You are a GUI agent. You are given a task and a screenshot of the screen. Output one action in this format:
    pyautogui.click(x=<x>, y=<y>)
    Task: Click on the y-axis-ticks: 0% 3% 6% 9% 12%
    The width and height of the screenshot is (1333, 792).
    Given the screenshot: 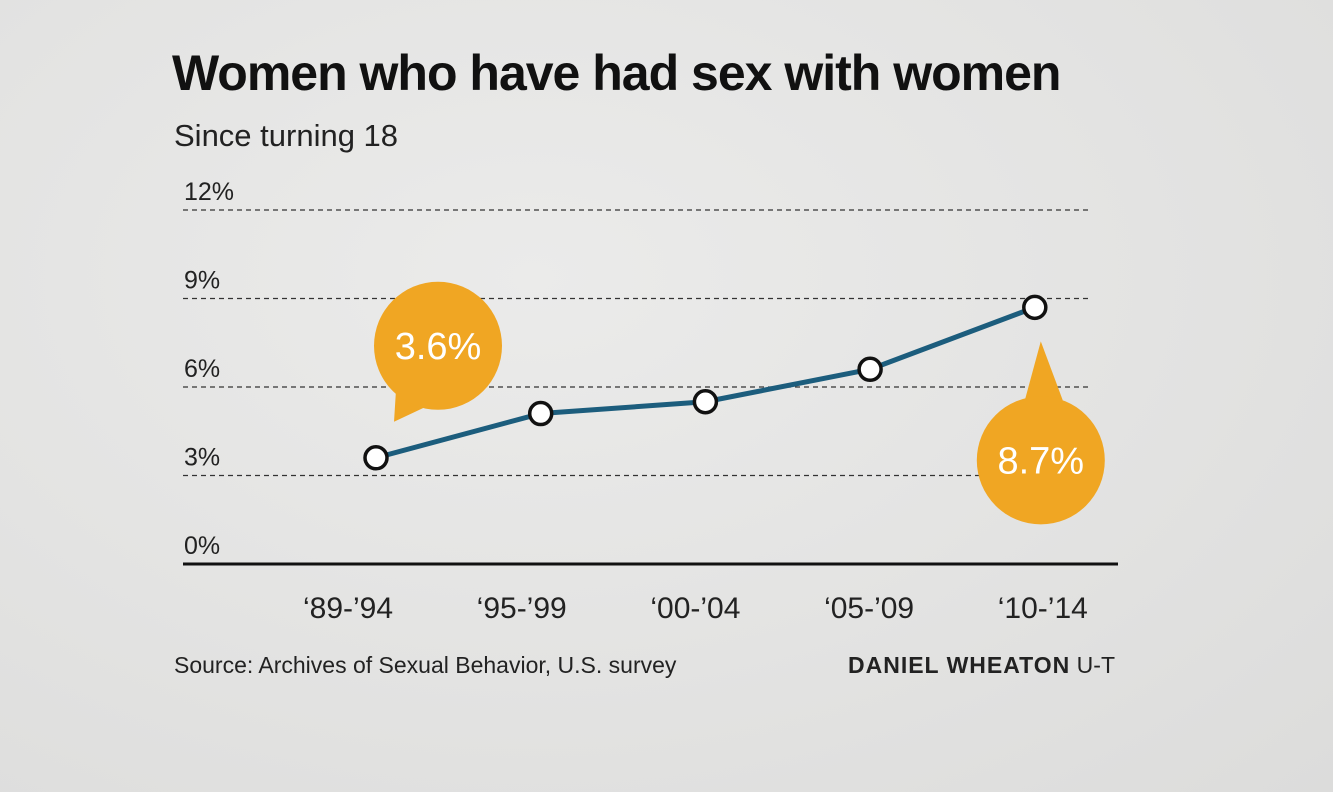 What is the action you would take?
    pyautogui.click(x=209, y=369)
    